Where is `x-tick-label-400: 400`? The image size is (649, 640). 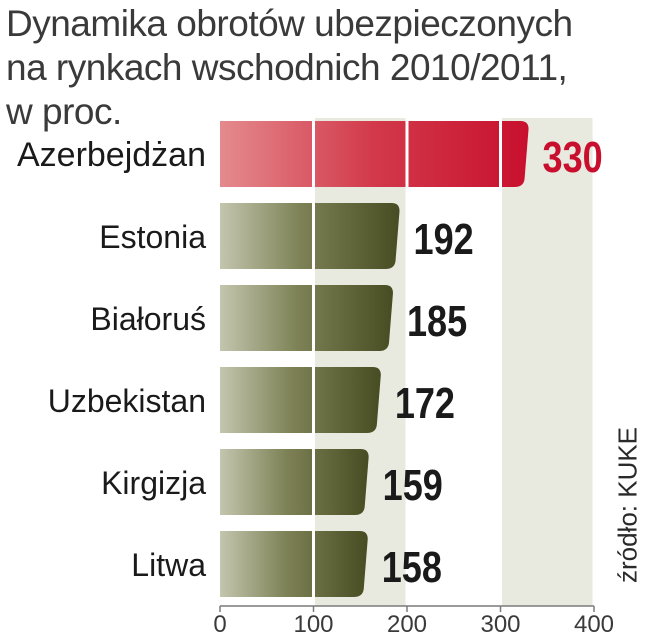 x-tick-label-400: 400 is located at coordinates (594, 624).